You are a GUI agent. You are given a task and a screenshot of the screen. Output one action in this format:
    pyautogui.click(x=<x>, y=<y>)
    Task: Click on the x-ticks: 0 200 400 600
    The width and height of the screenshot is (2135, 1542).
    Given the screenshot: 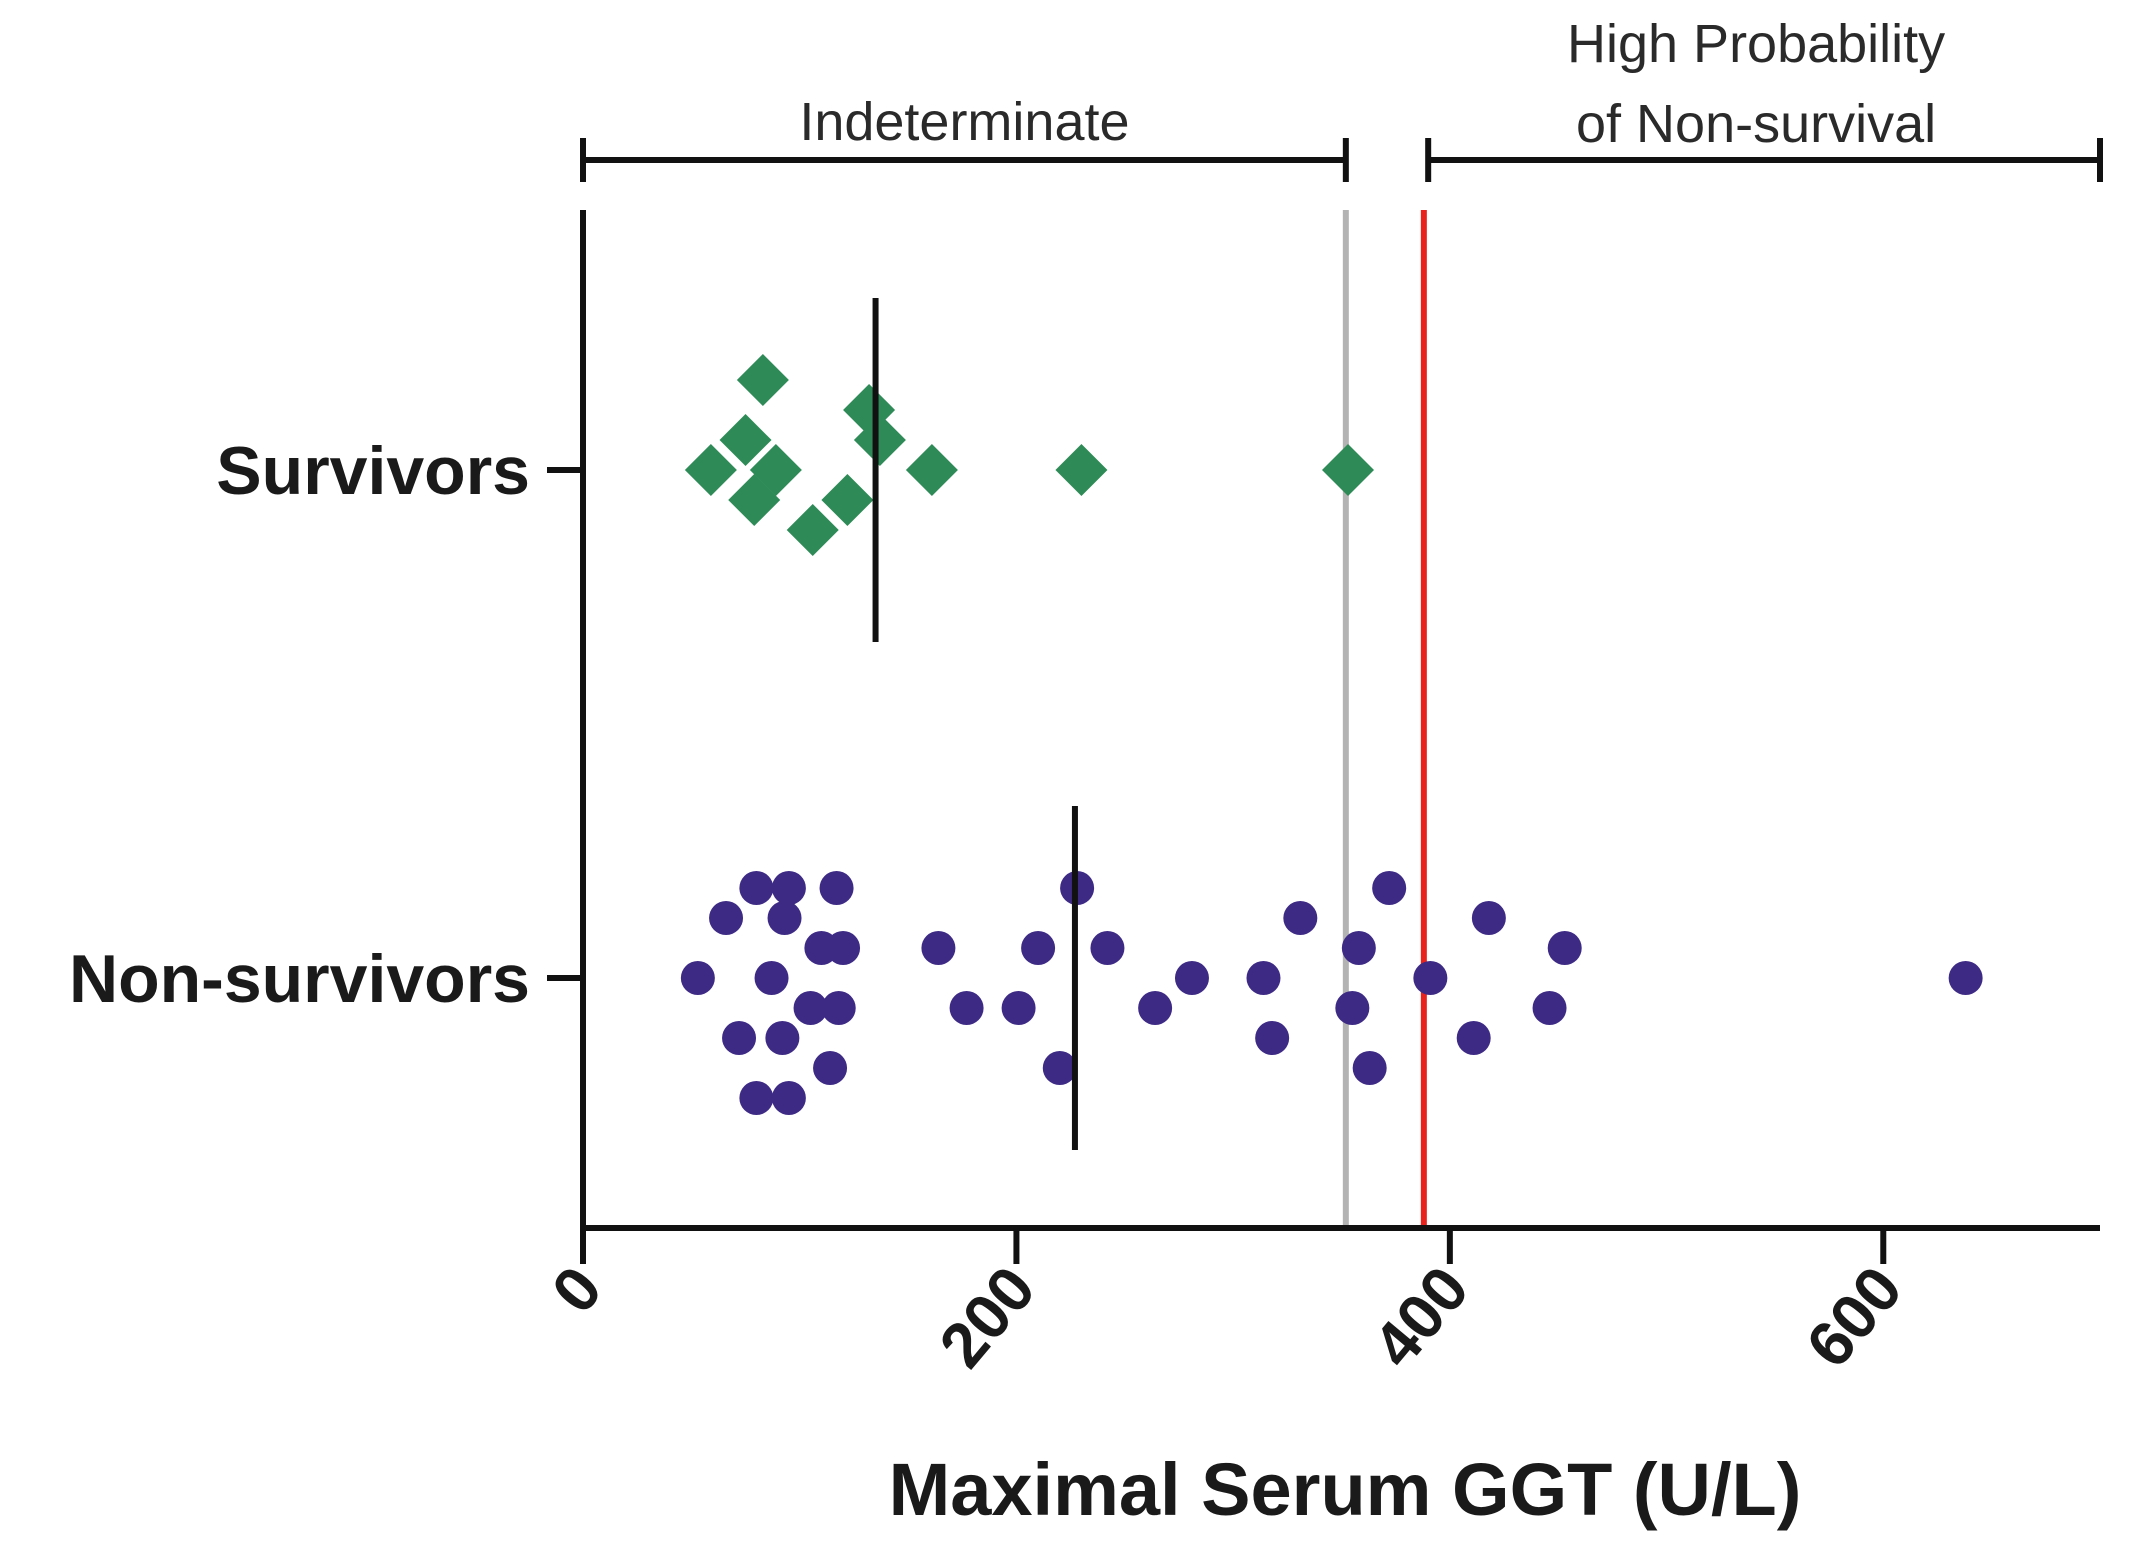 What is the action you would take?
    pyautogui.click(x=1227, y=1304)
    